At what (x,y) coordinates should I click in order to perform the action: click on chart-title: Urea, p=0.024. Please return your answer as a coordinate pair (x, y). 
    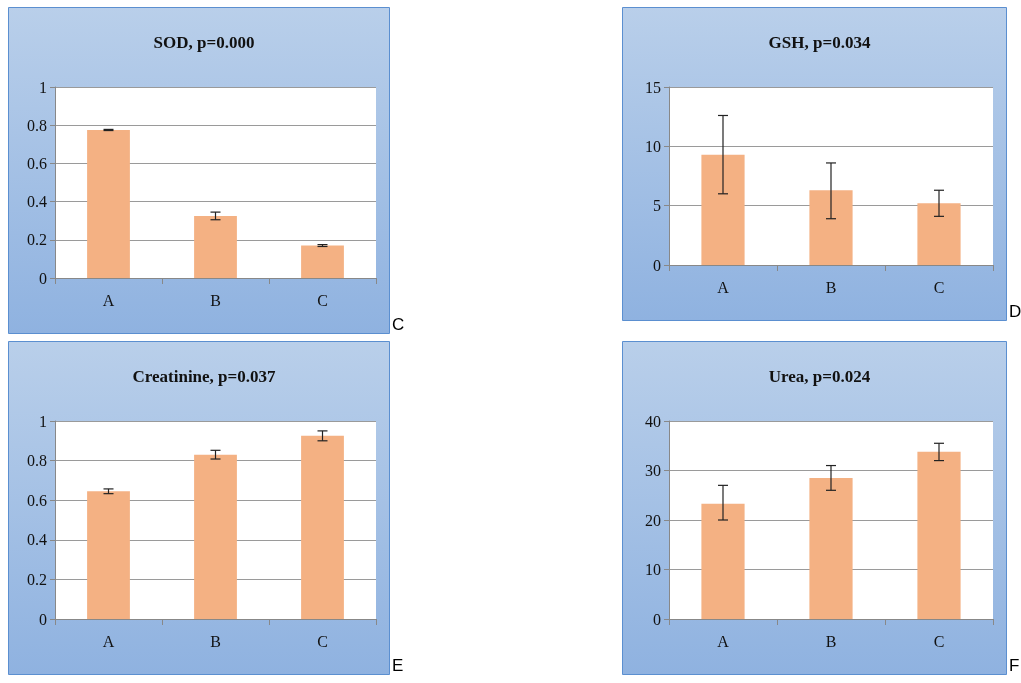
    Looking at the image, I should click on (819, 376).